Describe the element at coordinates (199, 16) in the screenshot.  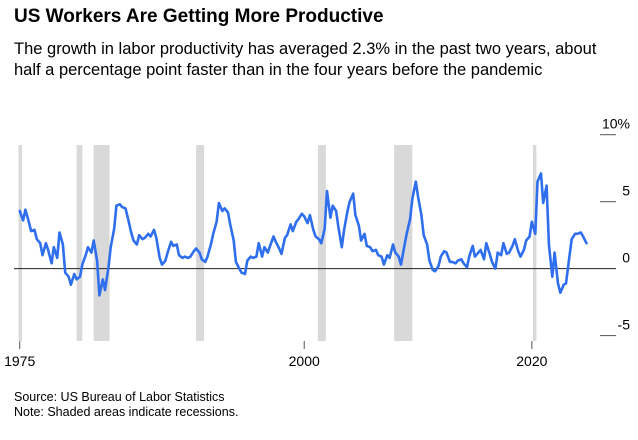
I see `chart-title: US Workers Are Getting More Productive` at that location.